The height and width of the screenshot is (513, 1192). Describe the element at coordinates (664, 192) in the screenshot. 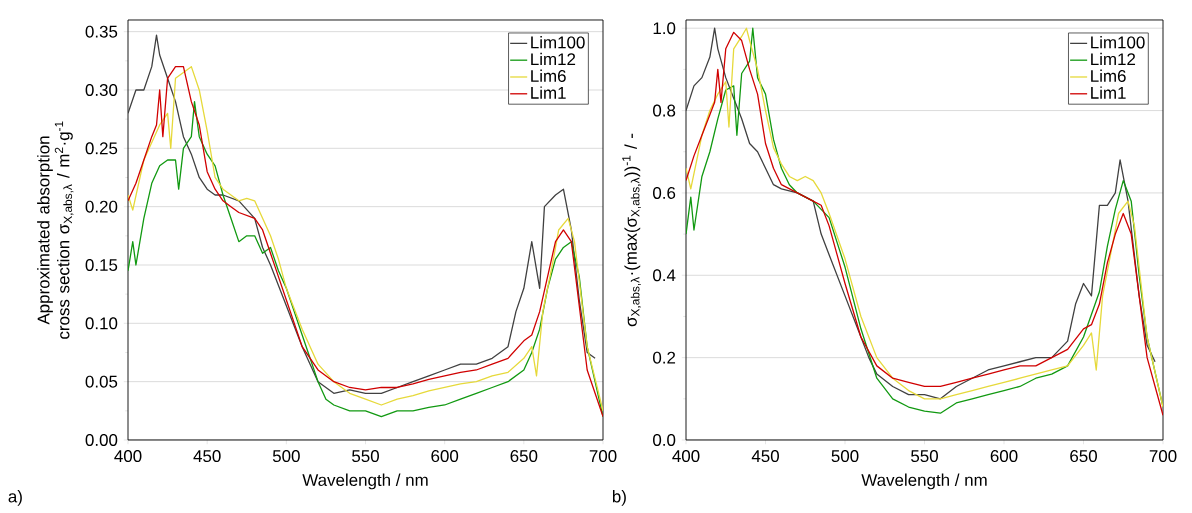

I see `y-tick-label: 0.6` at that location.